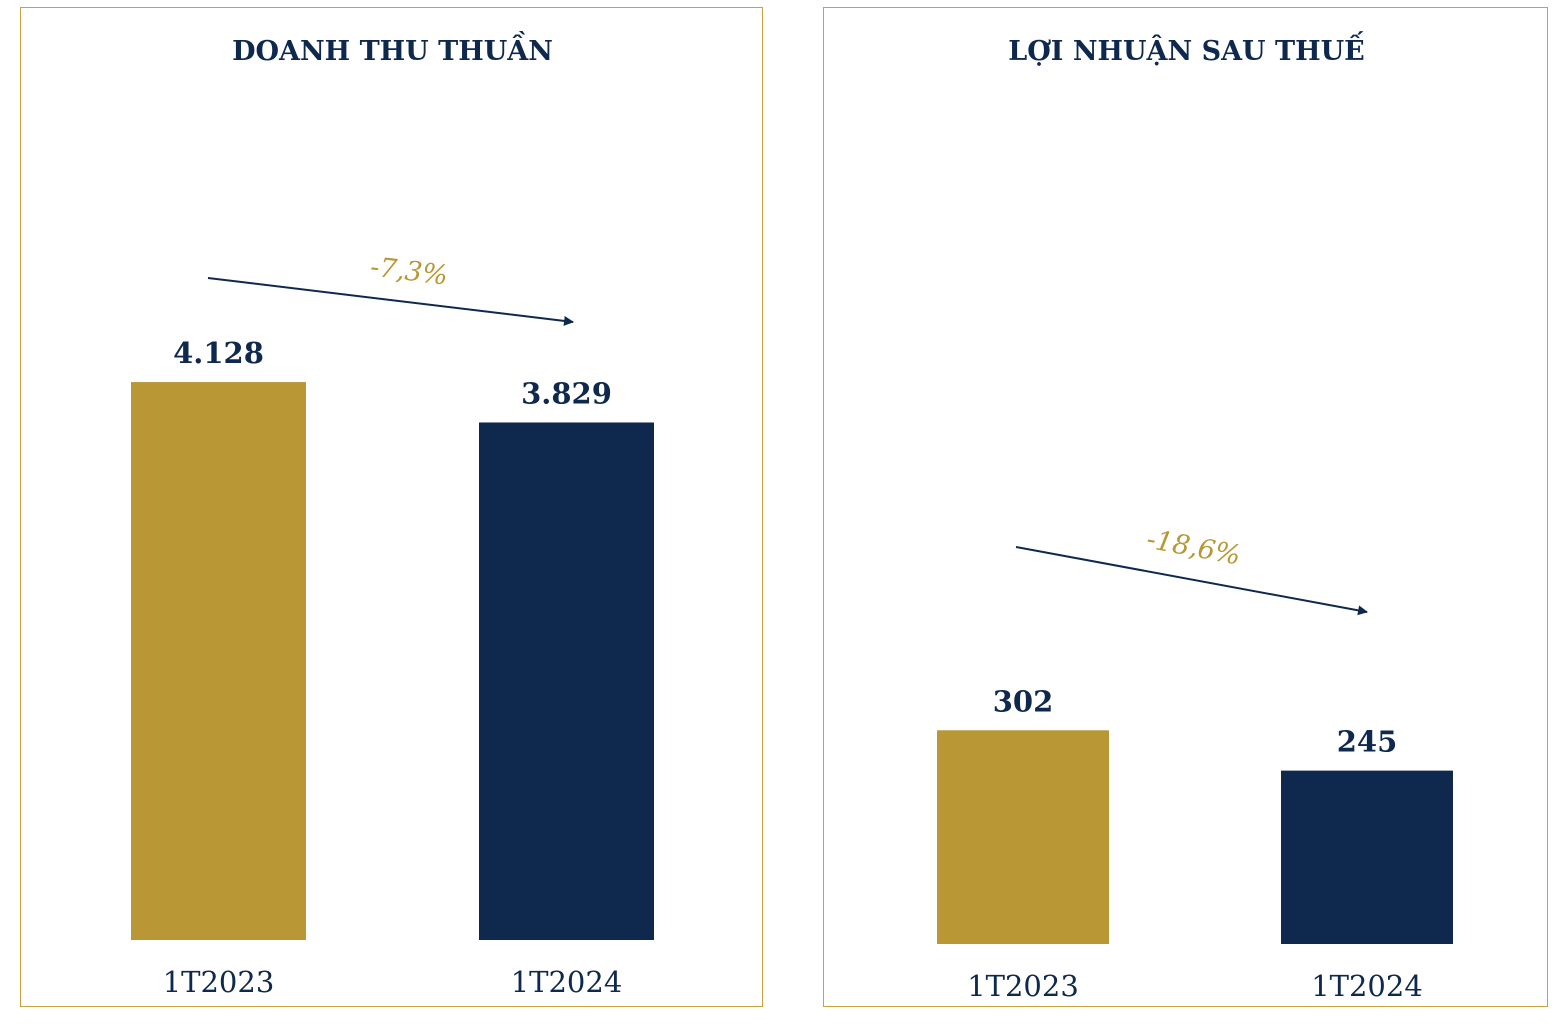 This screenshot has width=1566, height=1032. I want to click on change-label: -18,6%, so click(1193, 548).